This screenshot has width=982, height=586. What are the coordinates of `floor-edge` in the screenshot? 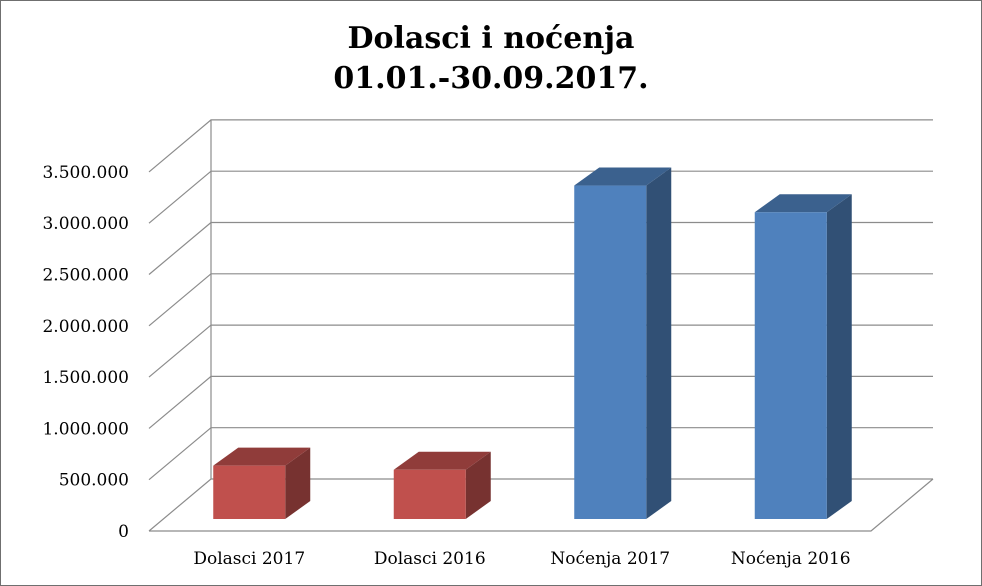 It's located at (541, 505).